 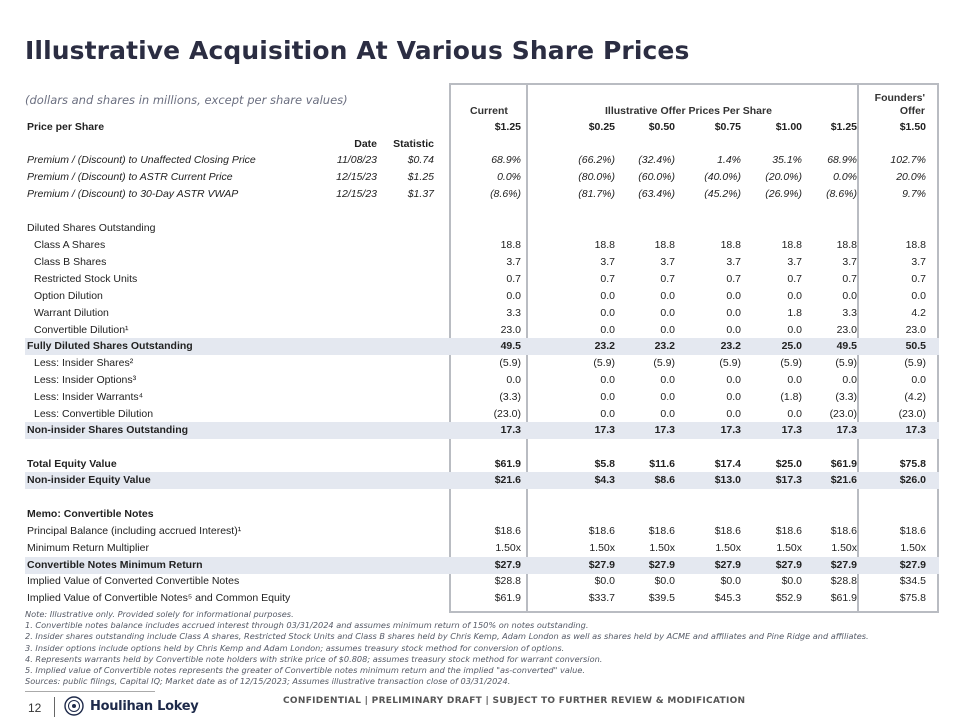 I want to click on cell-value: 1.50x, so click(x=728, y=548).